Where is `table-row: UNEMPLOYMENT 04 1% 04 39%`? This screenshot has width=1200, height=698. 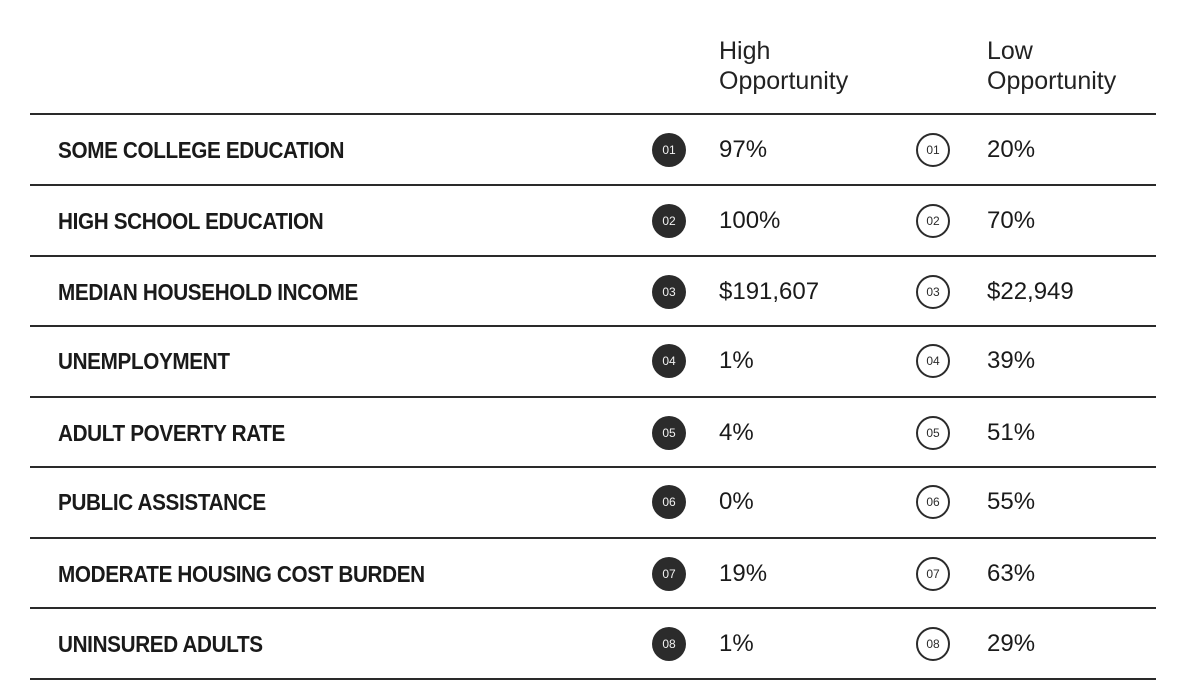 table-row: UNEMPLOYMENT 04 1% 04 39% is located at coordinates (593, 361).